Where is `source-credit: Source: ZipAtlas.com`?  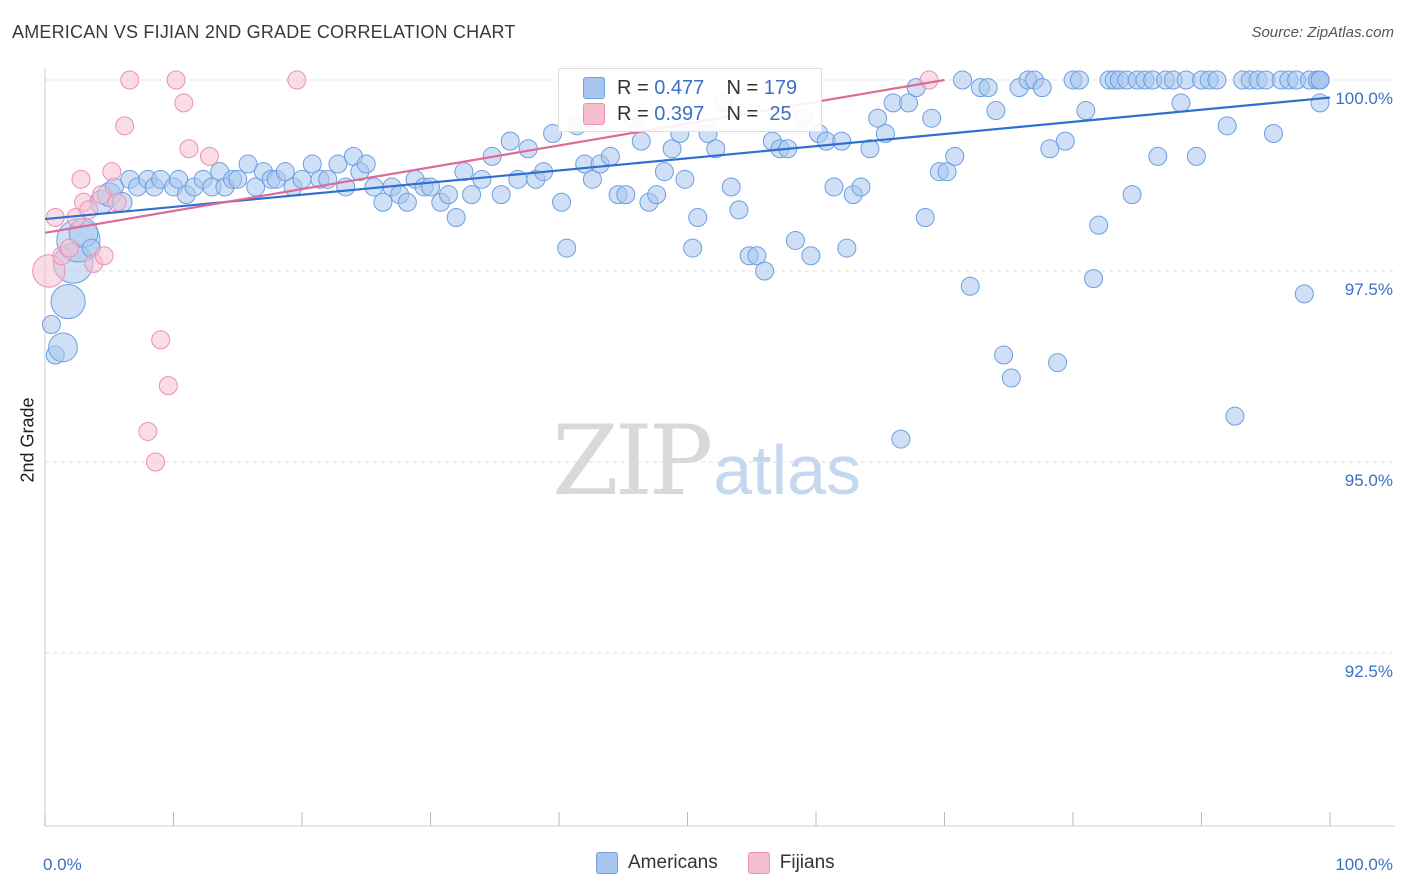 source-credit: Source: ZipAtlas.com is located at coordinates (1322, 32).